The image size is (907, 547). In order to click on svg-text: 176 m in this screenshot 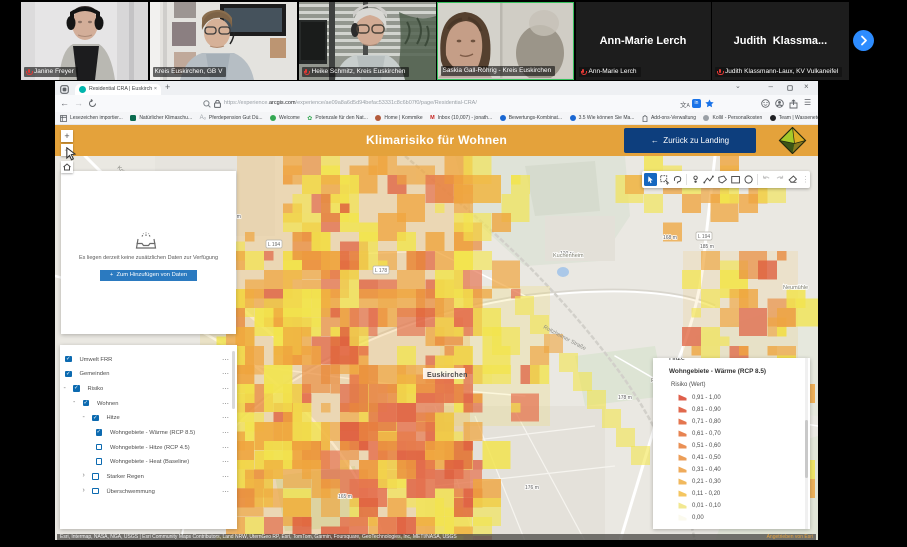, I will do `click(532, 488)`.